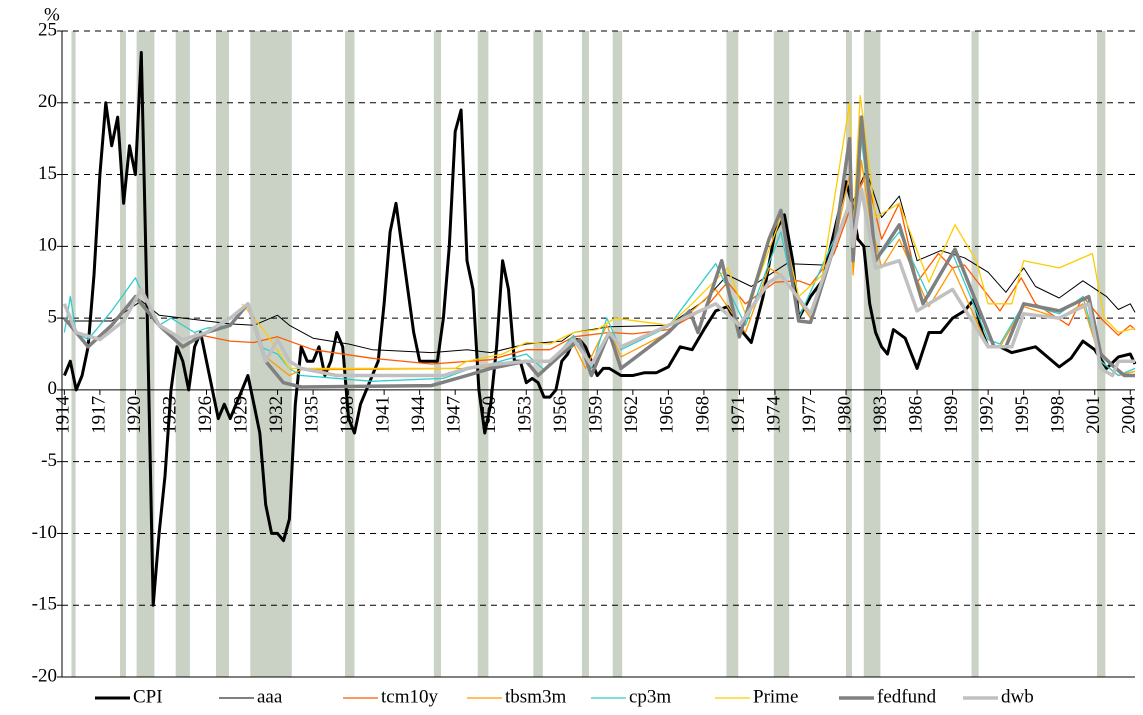 The width and height of the screenshot is (1143, 715). I want to click on legend-label: fedfund, so click(907, 696).